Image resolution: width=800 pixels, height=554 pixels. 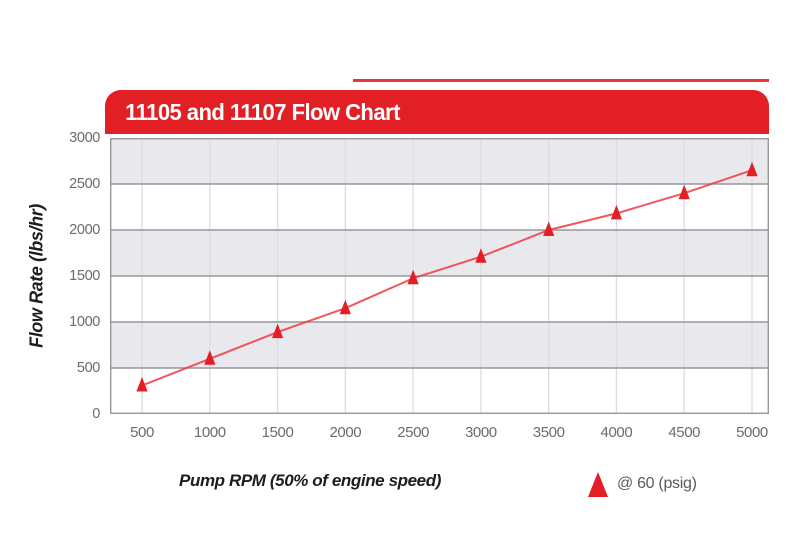 I want to click on y-tick-label: 500, so click(x=88, y=367).